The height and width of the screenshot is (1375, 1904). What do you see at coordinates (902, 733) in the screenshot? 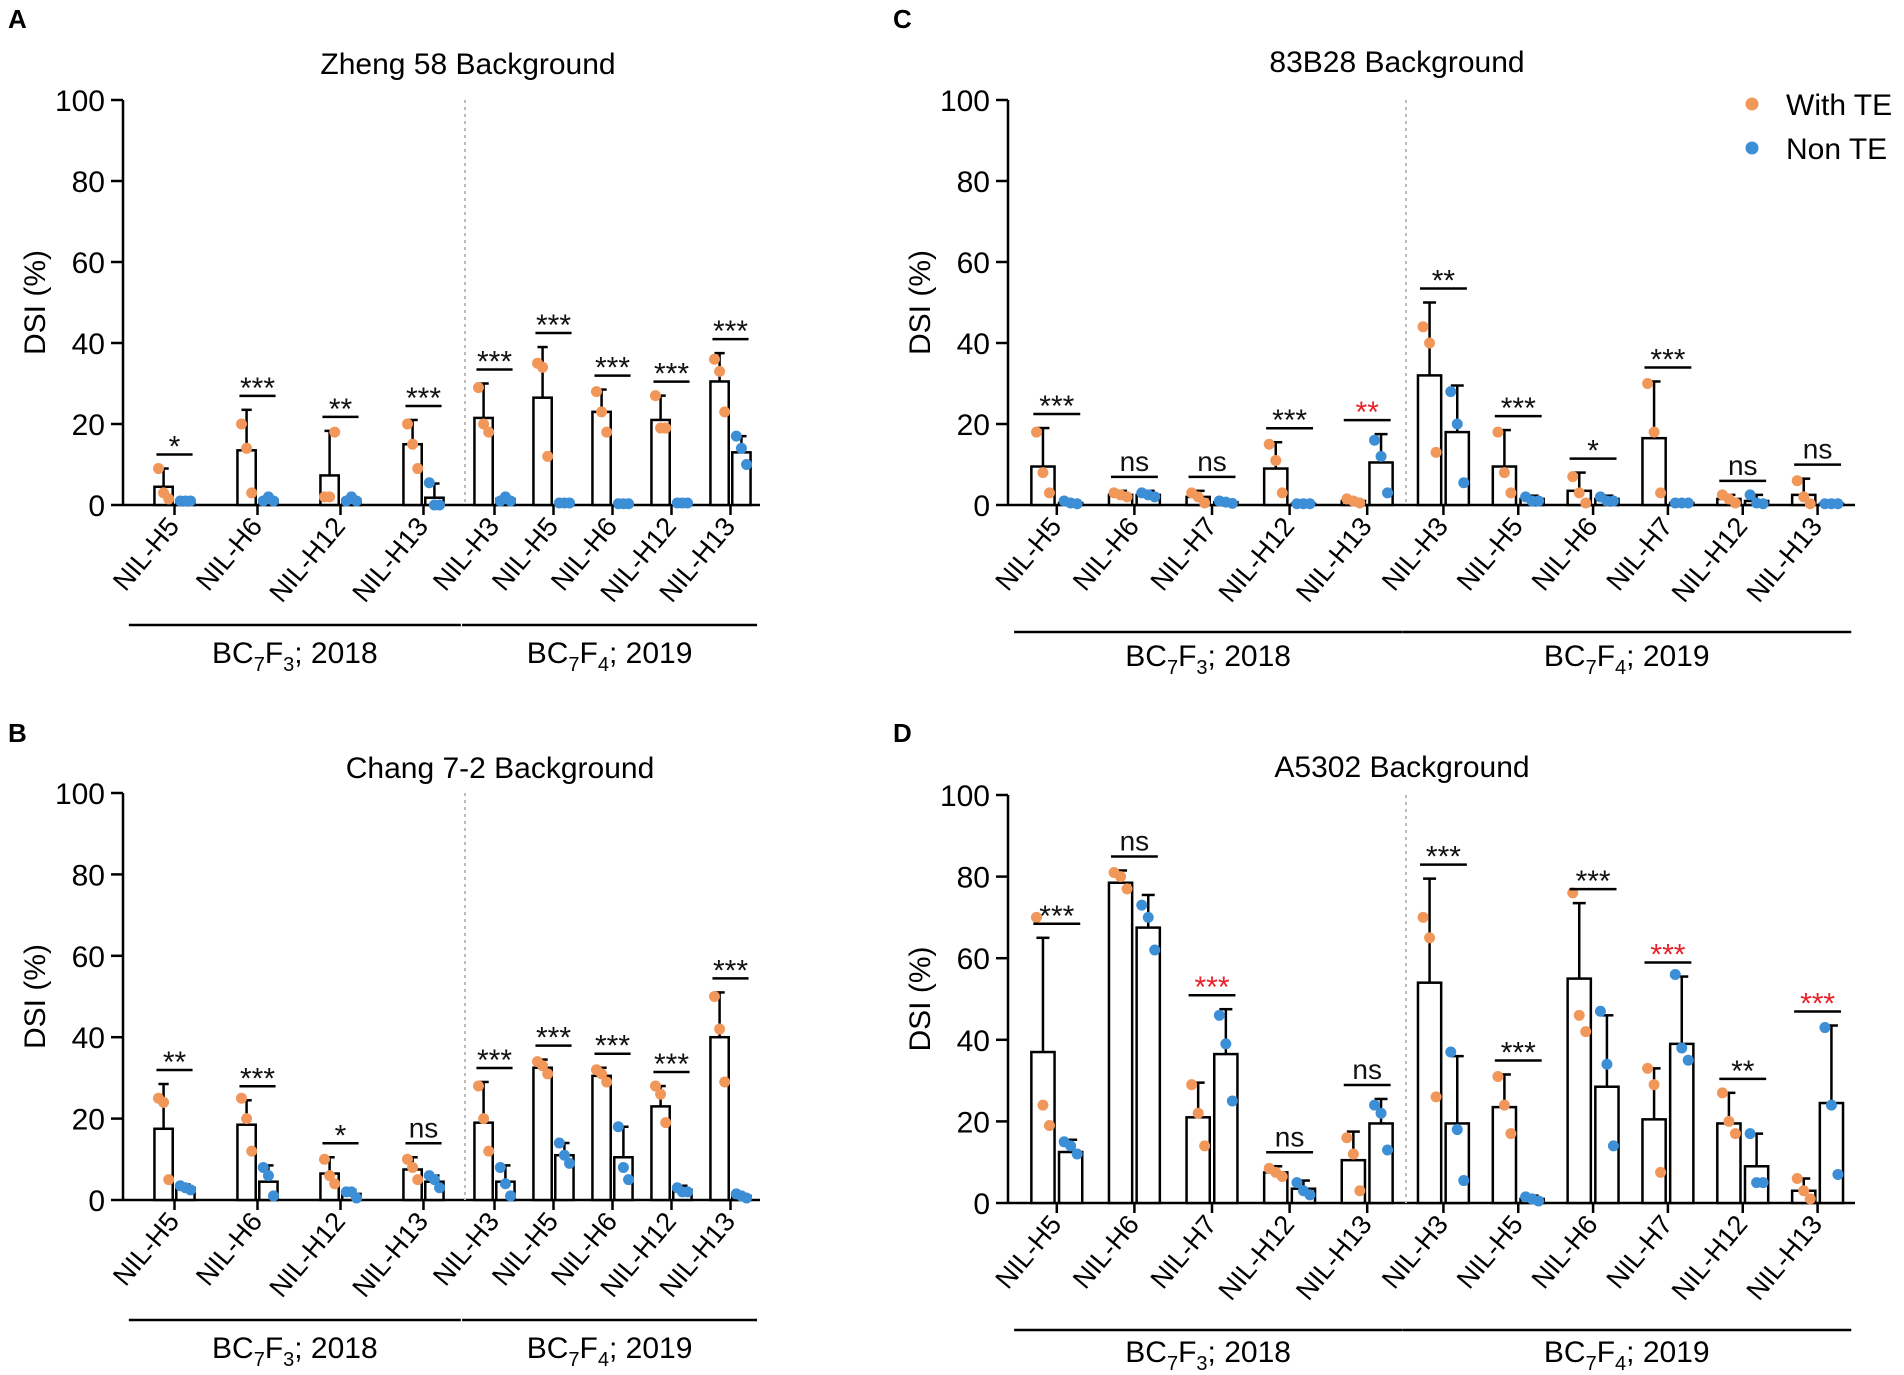
I see `panel-letter: D` at bounding box center [902, 733].